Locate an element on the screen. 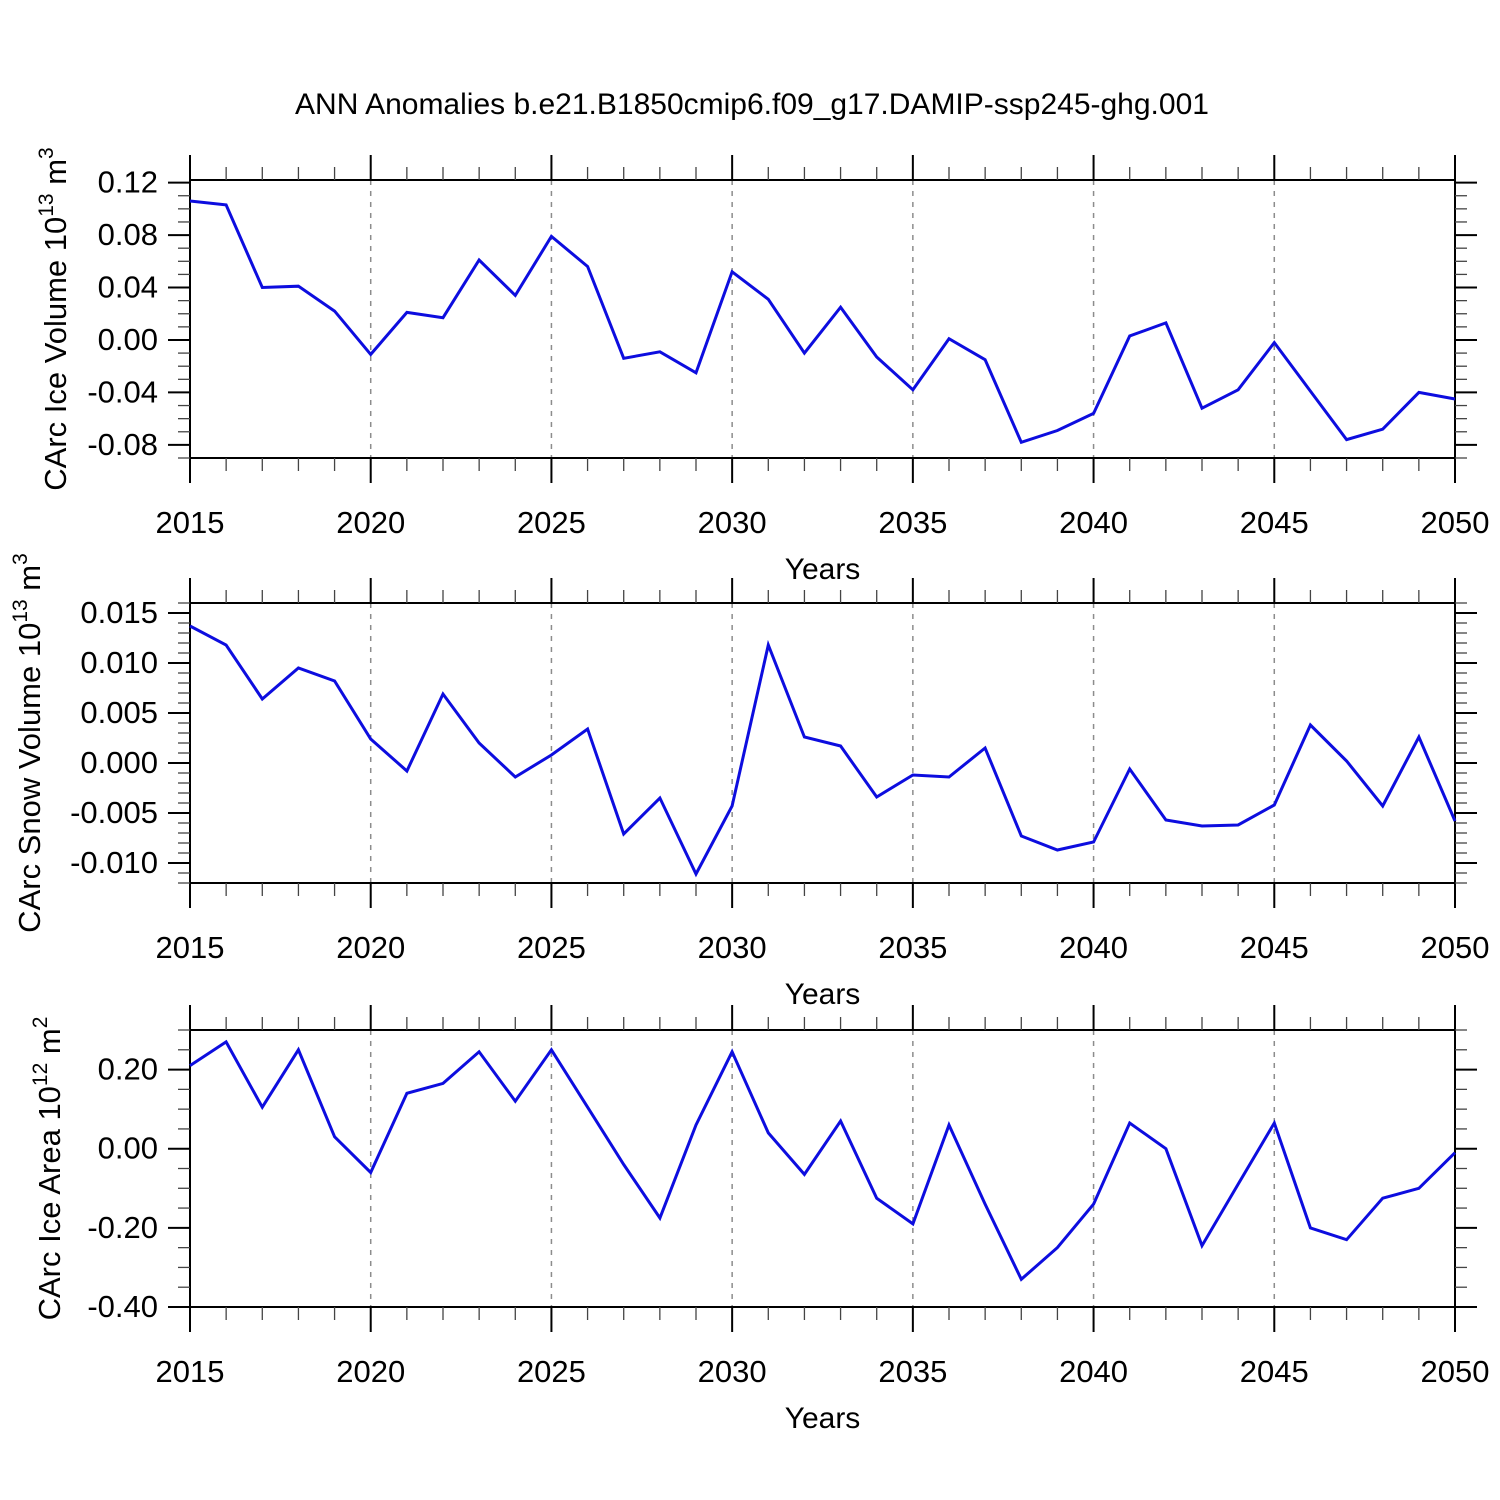 The image size is (1500, 1500). y-tick-label: 0.08 is located at coordinates (128, 234).